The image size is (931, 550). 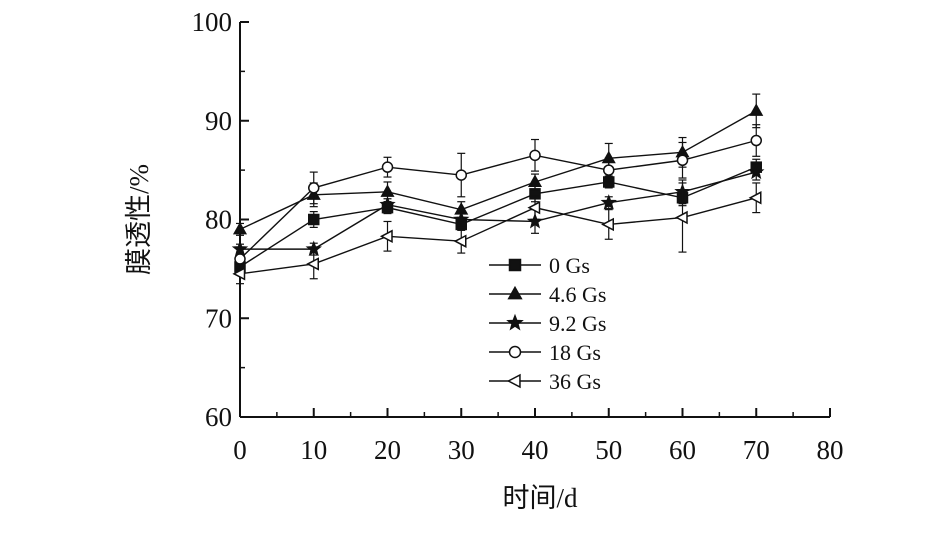 What do you see at coordinates (218, 417) in the screenshot?
I see `y-tick-label: 60` at bounding box center [218, 417].